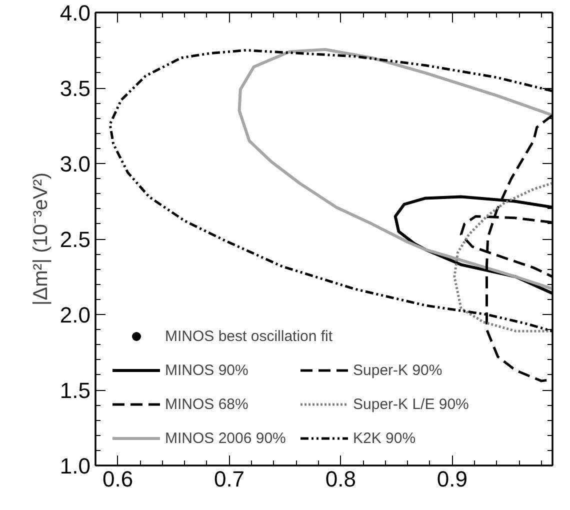 The image size is (570, 510). Describe the element at coordinates (75, 88) in the screenshot. I see `y-tick-label: 3.5` at that location.